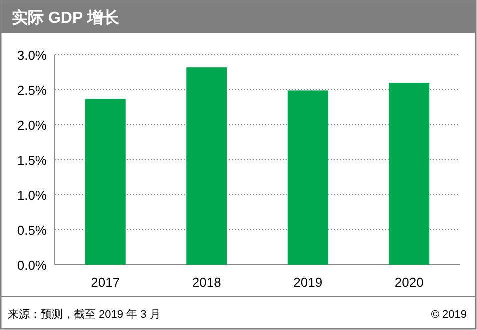 The width and height of the screenshot is (477, 330). Describe the element at coordinates (66, 18) in the screenshot. I see `chart-title: 实际 GDP 增长` at that location.